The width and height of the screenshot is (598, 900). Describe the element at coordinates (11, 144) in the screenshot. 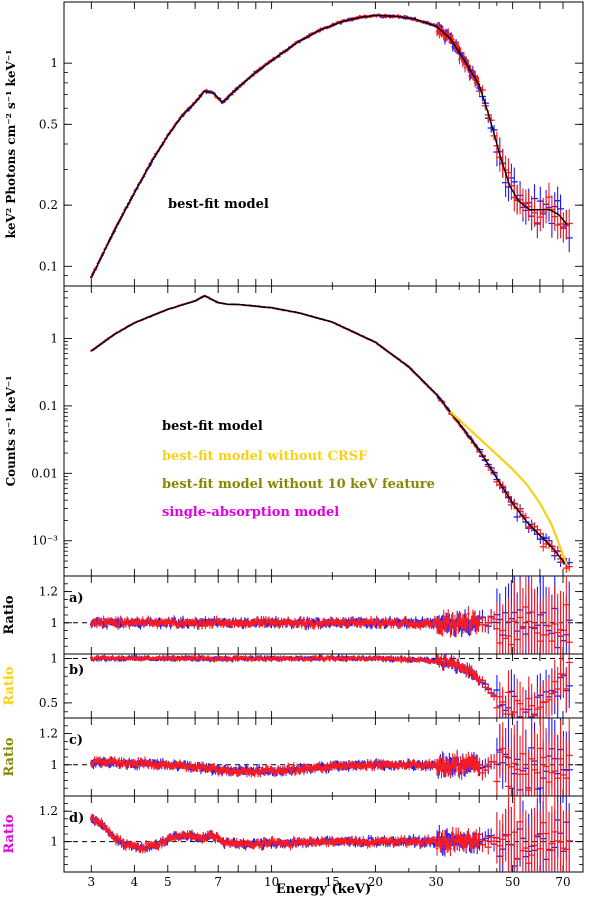

I see `y-axis-label: keV² Photons cm⁻² s⁻¹ keV⁻¹` at that location.